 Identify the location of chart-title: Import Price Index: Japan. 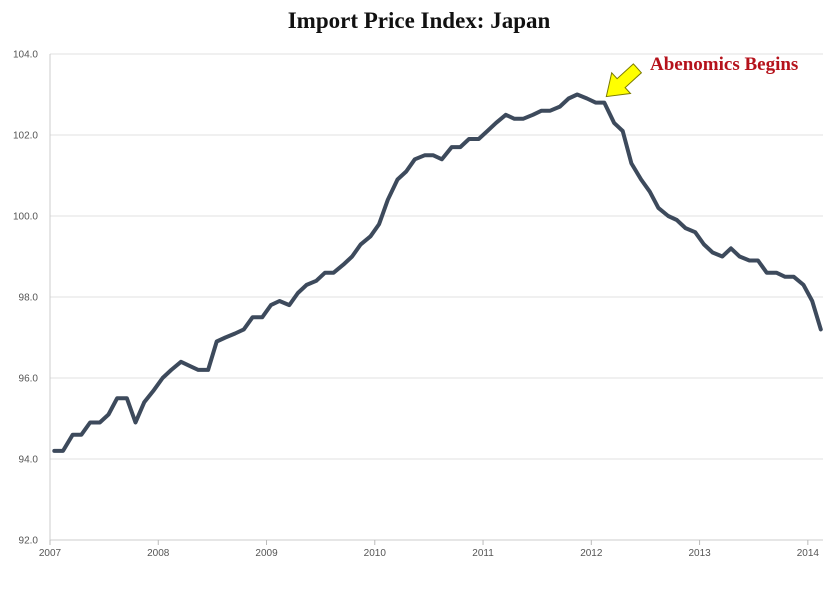
(419, 20).